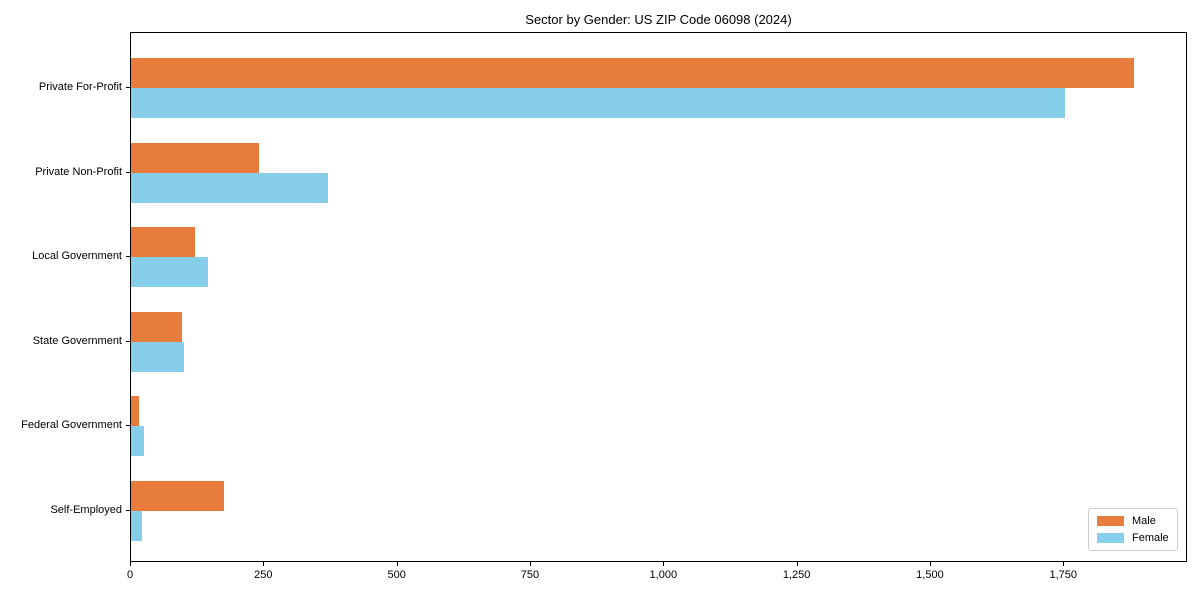  What do you see at coordinates (78, 171) in the screenshot?
I see `ytick-label-private-non-profit: Private Non-Profit` at bounding box center [78, 171].